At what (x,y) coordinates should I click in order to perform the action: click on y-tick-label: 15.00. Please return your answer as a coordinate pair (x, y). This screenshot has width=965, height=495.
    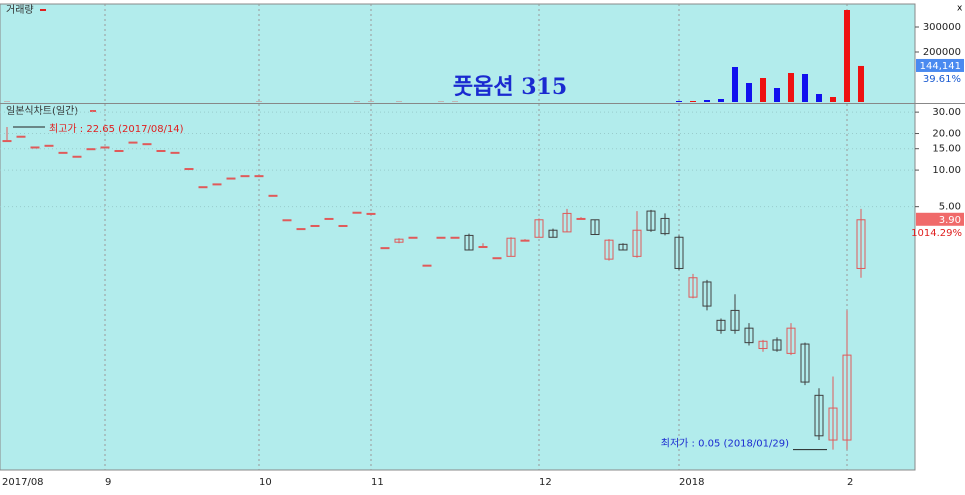
    Looking at the image, I should click on (946, 149).